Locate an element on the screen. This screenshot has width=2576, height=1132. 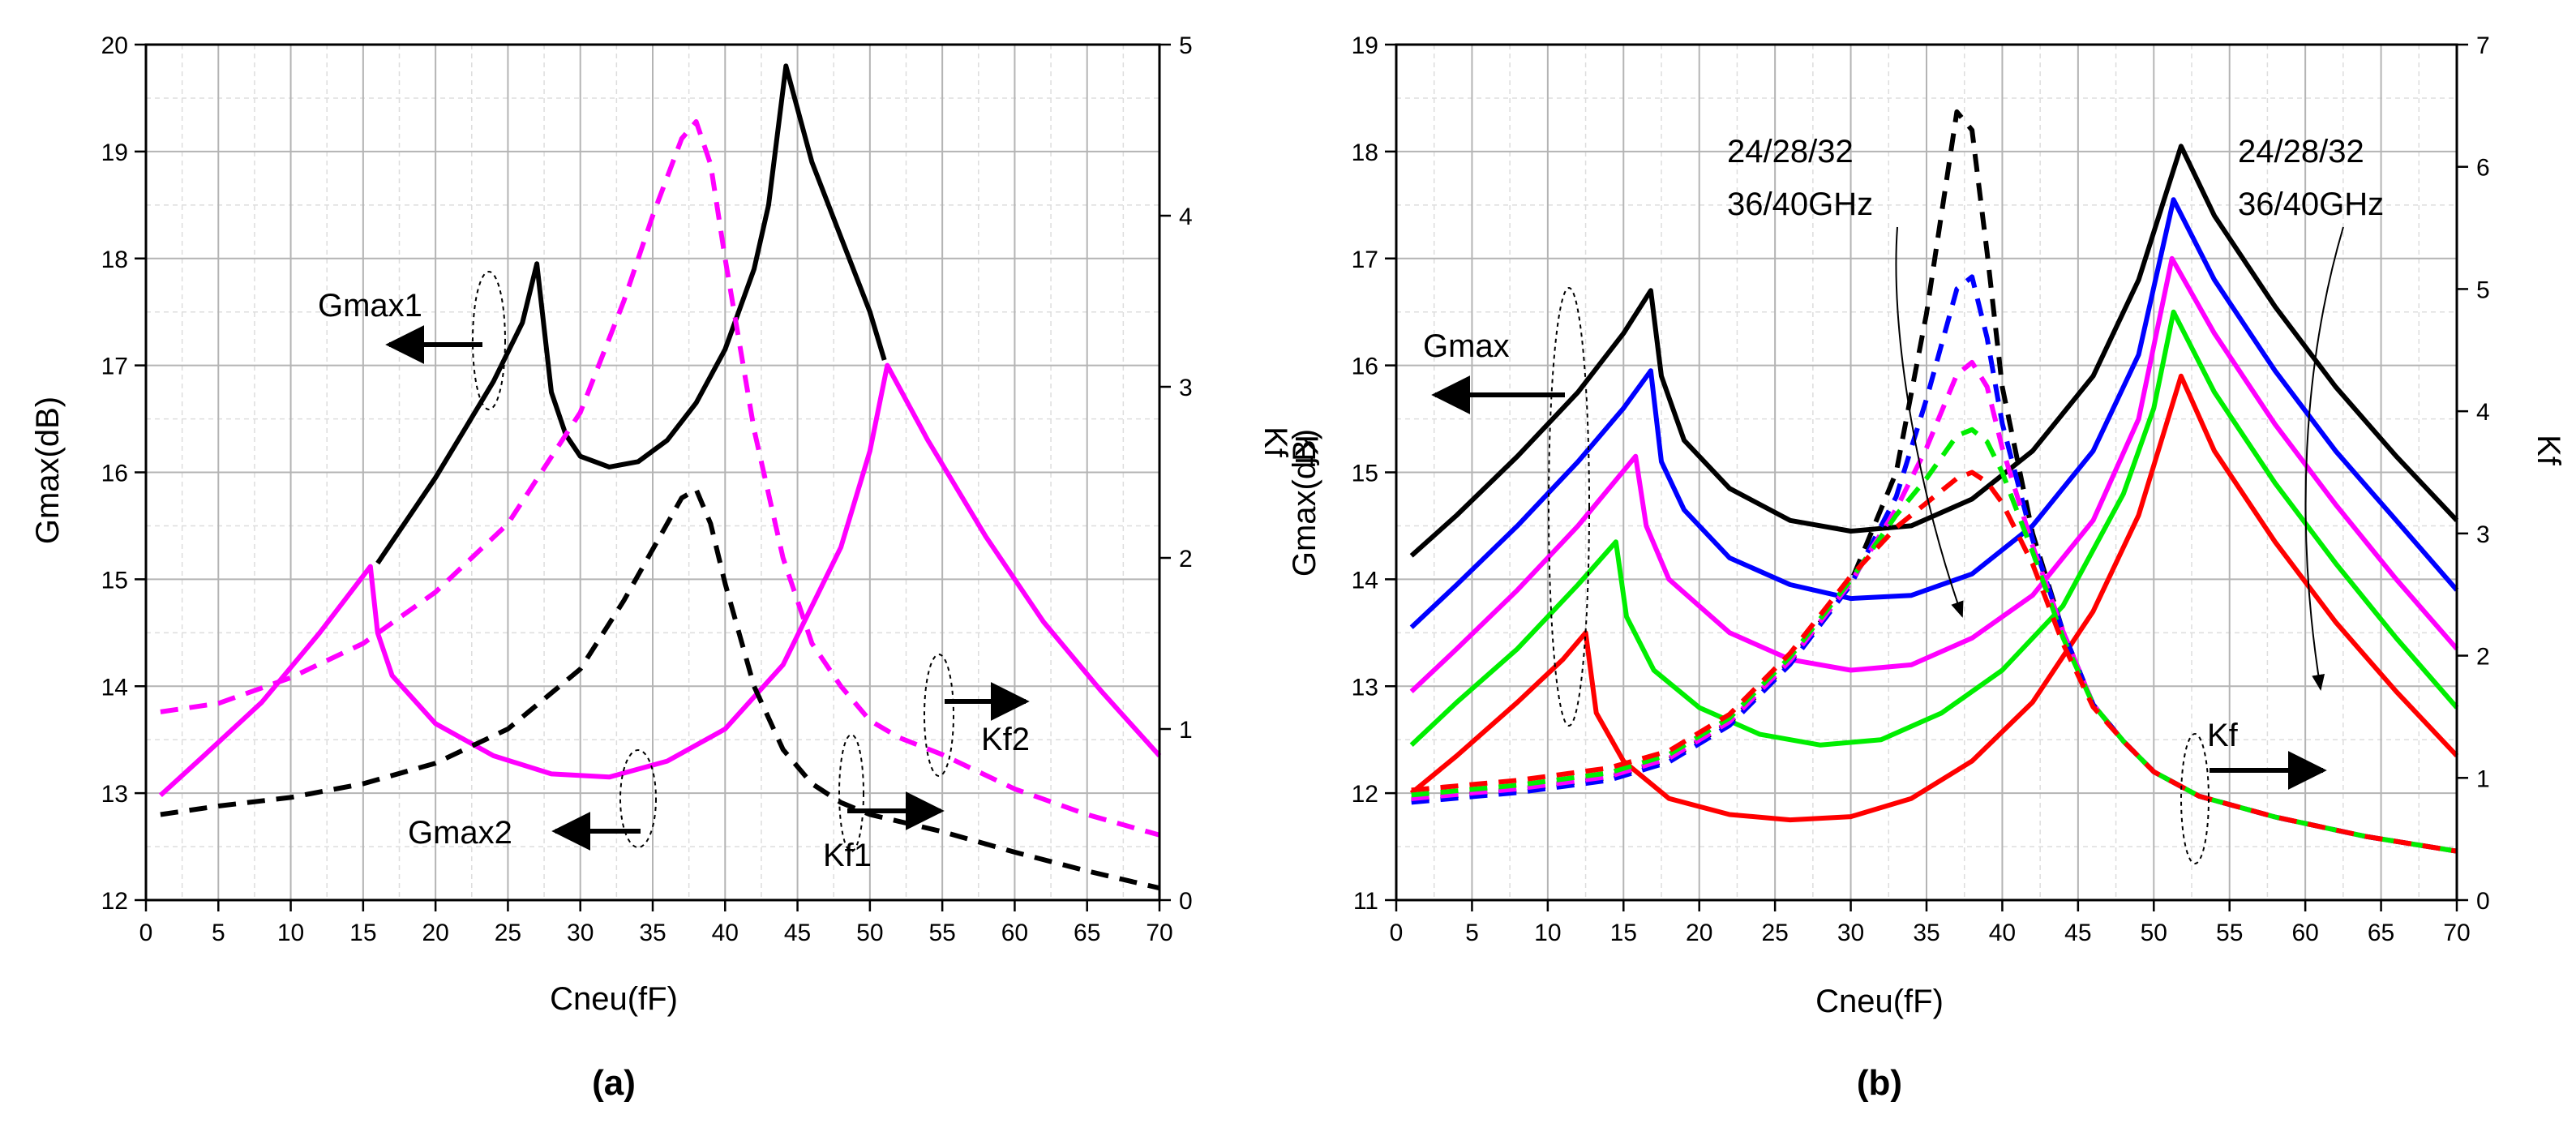
panel-a-label: (a) is located at coordinates (614, 1083).